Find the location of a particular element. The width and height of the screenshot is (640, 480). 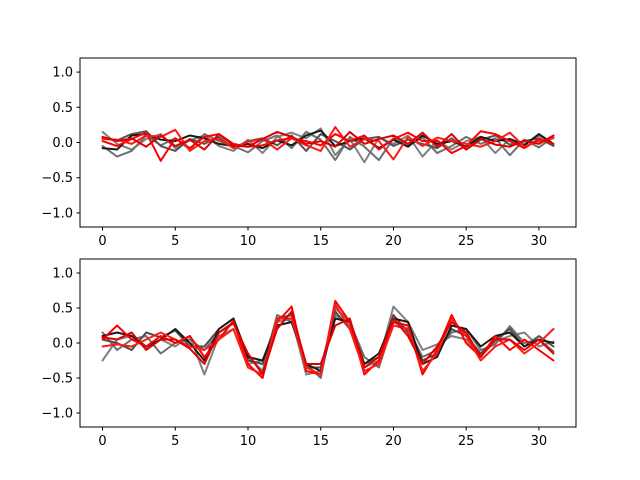

top-y-tick-label-4: −1.0 is located at coordinates (57, 213).